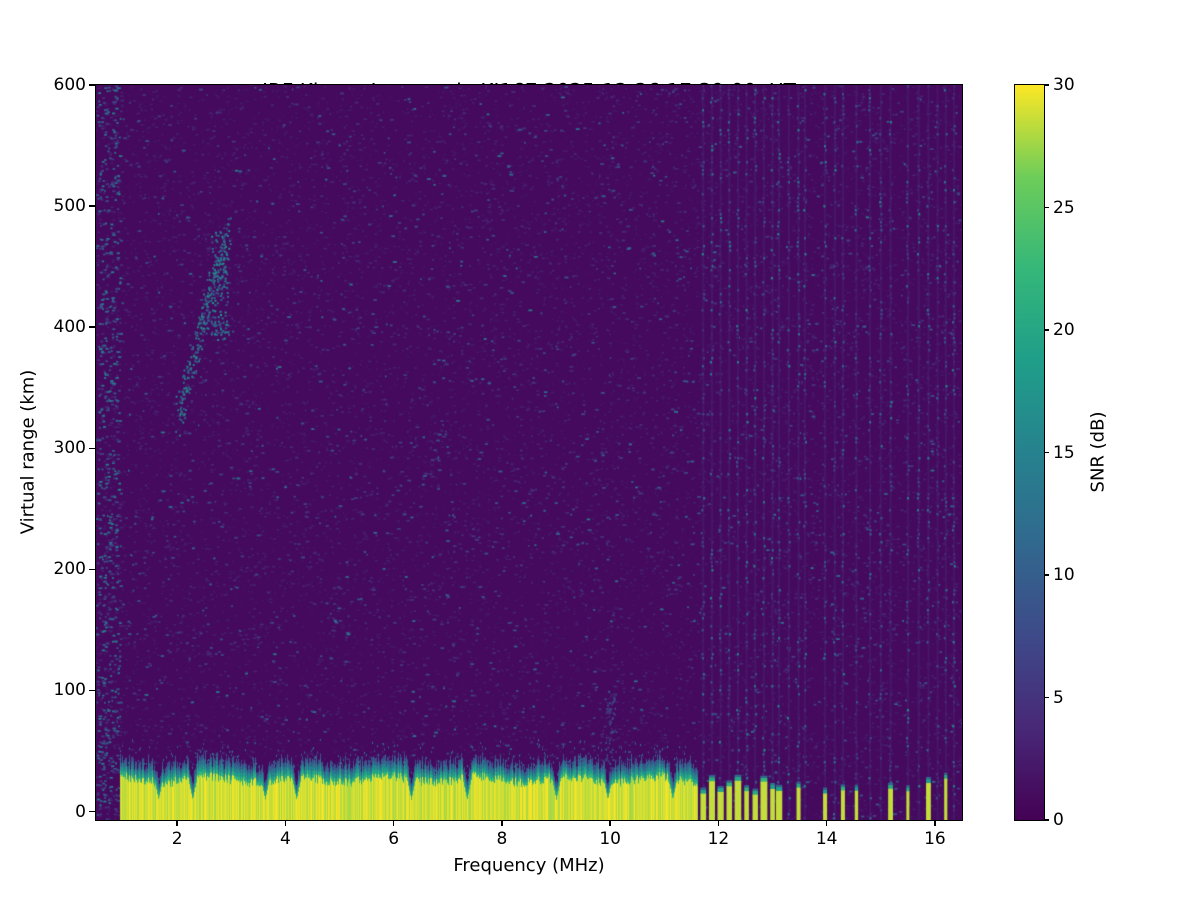 This screenshot has height=900, width=1200. What do you see at coordinates (1058, 820) in the screenshot?
I see `colorbar-tick-label: 0` at bounding box center [1058, 820].